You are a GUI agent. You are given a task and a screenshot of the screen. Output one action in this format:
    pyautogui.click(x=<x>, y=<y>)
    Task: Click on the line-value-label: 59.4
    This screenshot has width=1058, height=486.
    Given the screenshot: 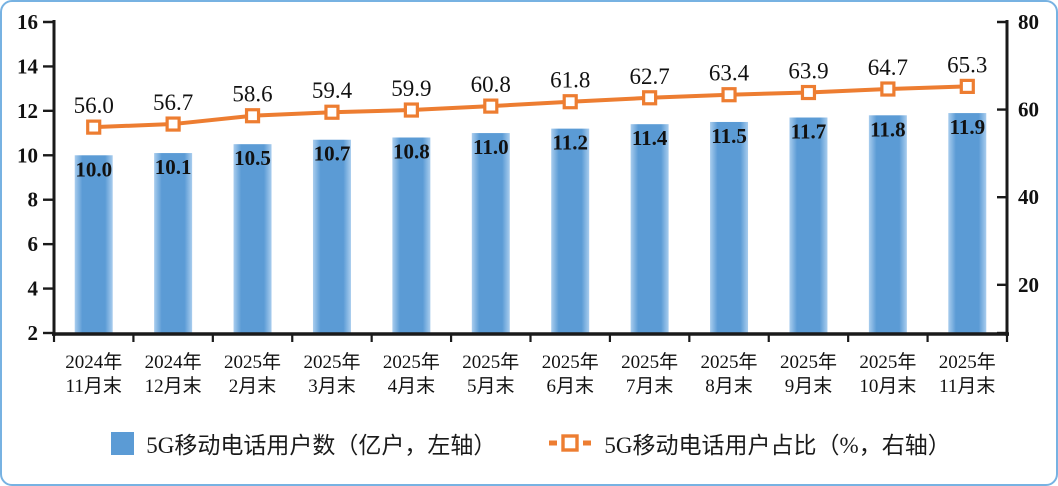 What is the action you would take?
    pyautogui.click(x=332, y=90)
    